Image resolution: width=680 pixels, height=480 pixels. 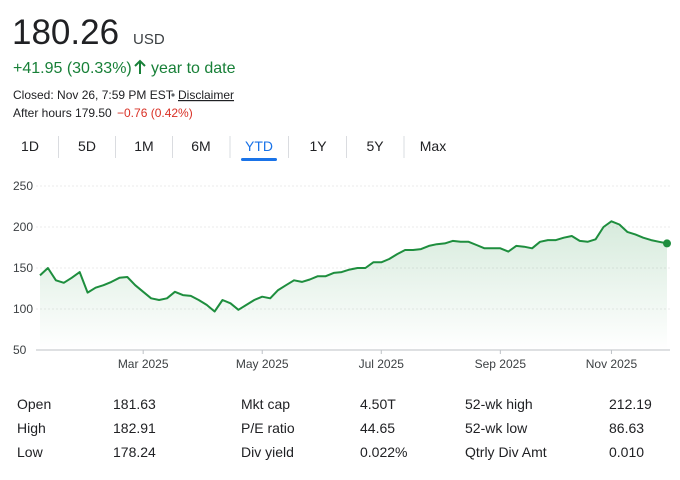 I want to click on stat-value: 181.63, so click(x=134, y=404).